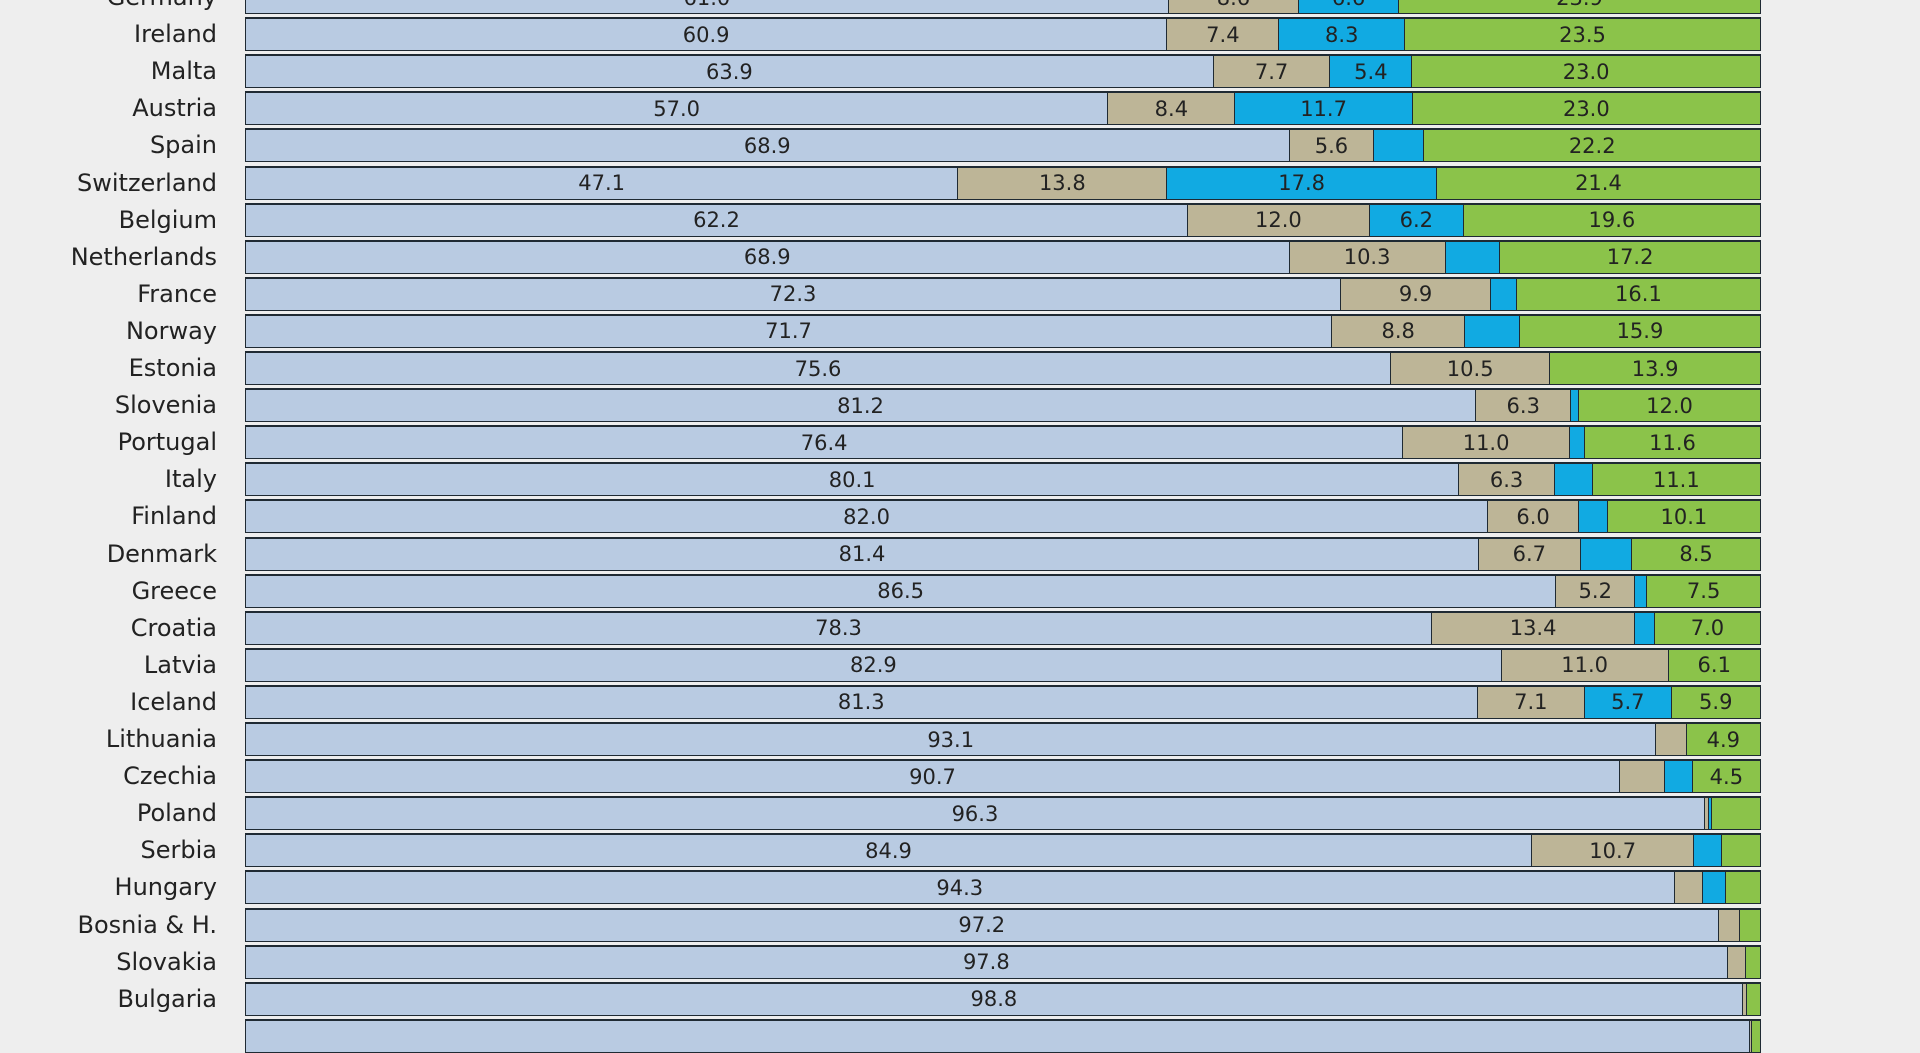  I want to click on category-label: Bulgaria, so click(167, 998).